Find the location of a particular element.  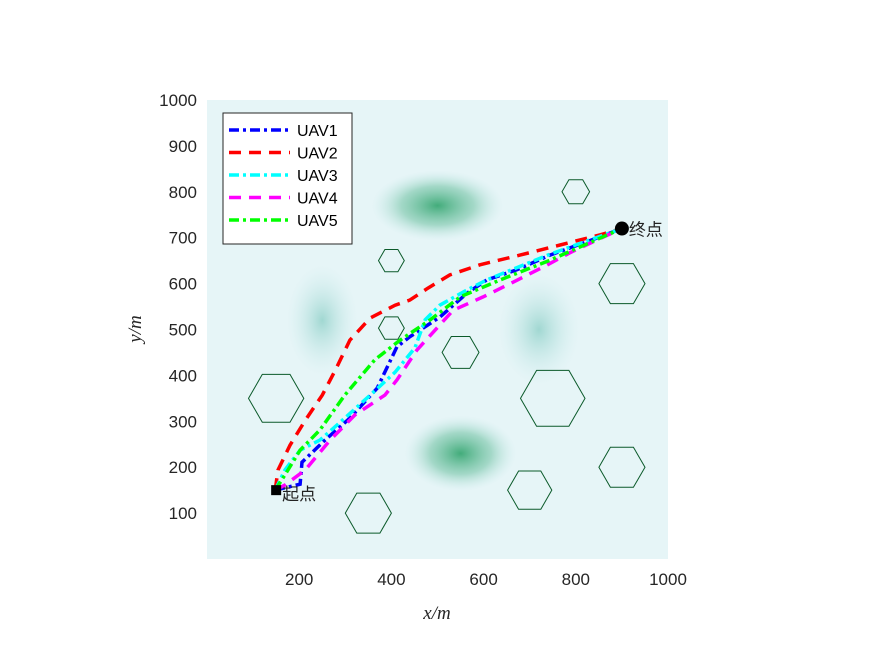

x-tick-label: 400 is located at coordinates (391, 579).